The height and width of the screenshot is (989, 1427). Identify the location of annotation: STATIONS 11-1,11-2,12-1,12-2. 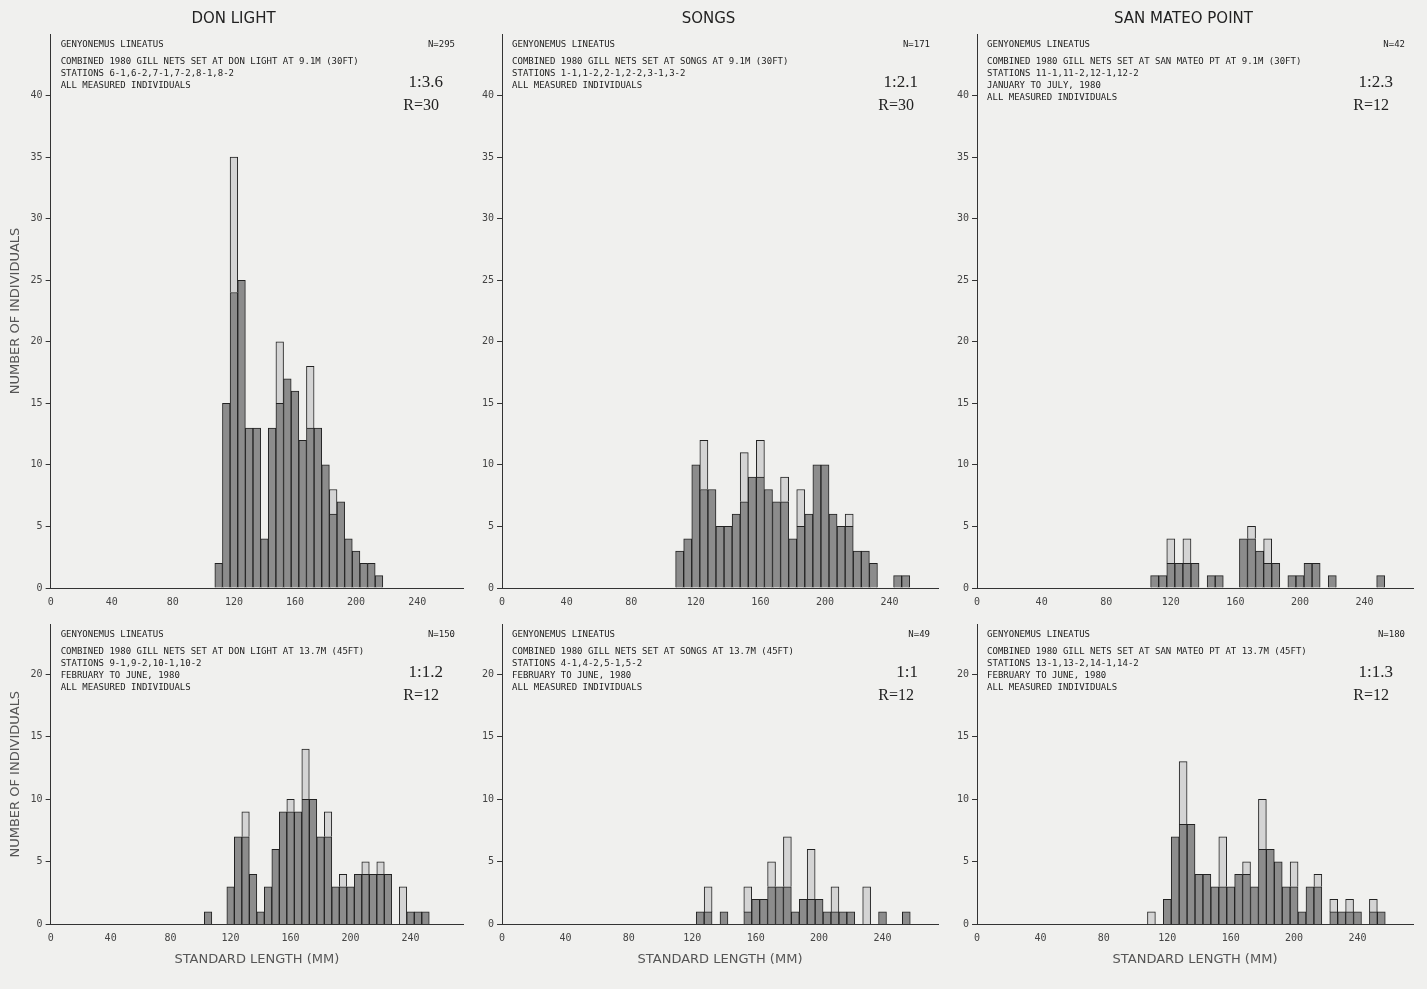
(1063, 72).